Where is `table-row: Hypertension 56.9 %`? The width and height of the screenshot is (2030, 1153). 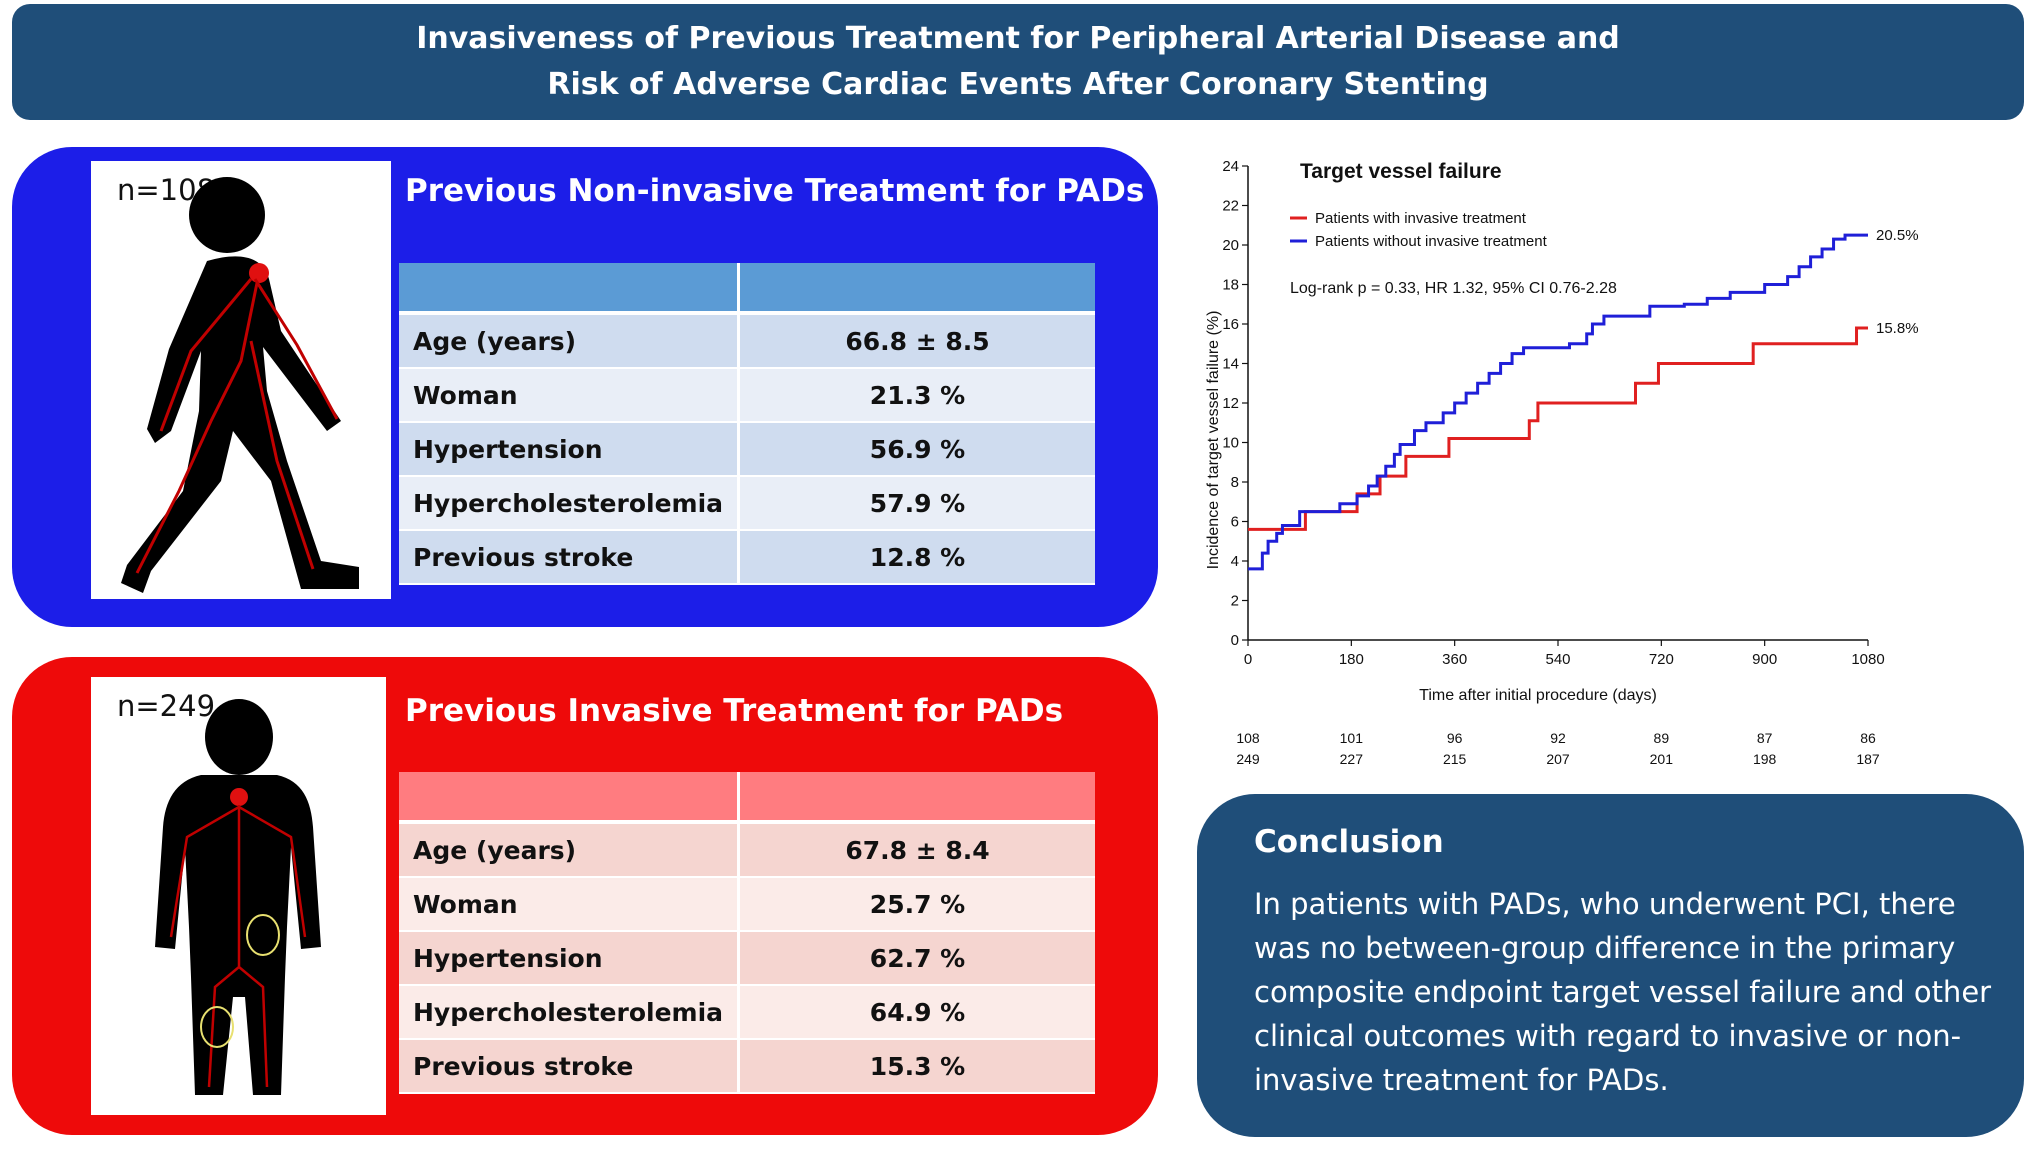
table-row: Hypertension 56.9 % is located at coordinates (747, 449).